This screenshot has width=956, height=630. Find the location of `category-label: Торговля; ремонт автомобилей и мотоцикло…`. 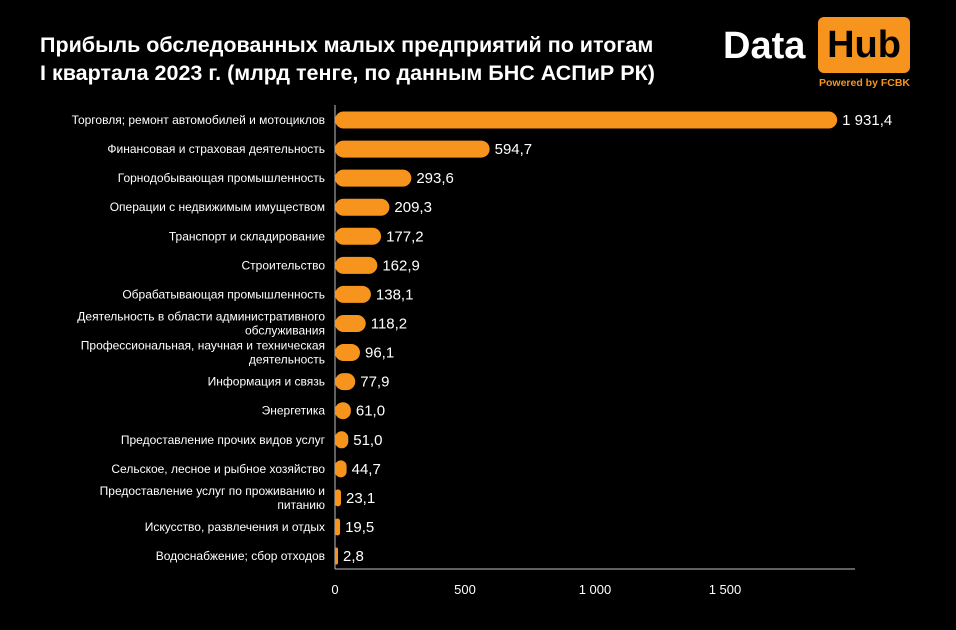

category-label: Торговля; ремонт автомобилей и мотоцикло… is located at coordinates (198, 120).